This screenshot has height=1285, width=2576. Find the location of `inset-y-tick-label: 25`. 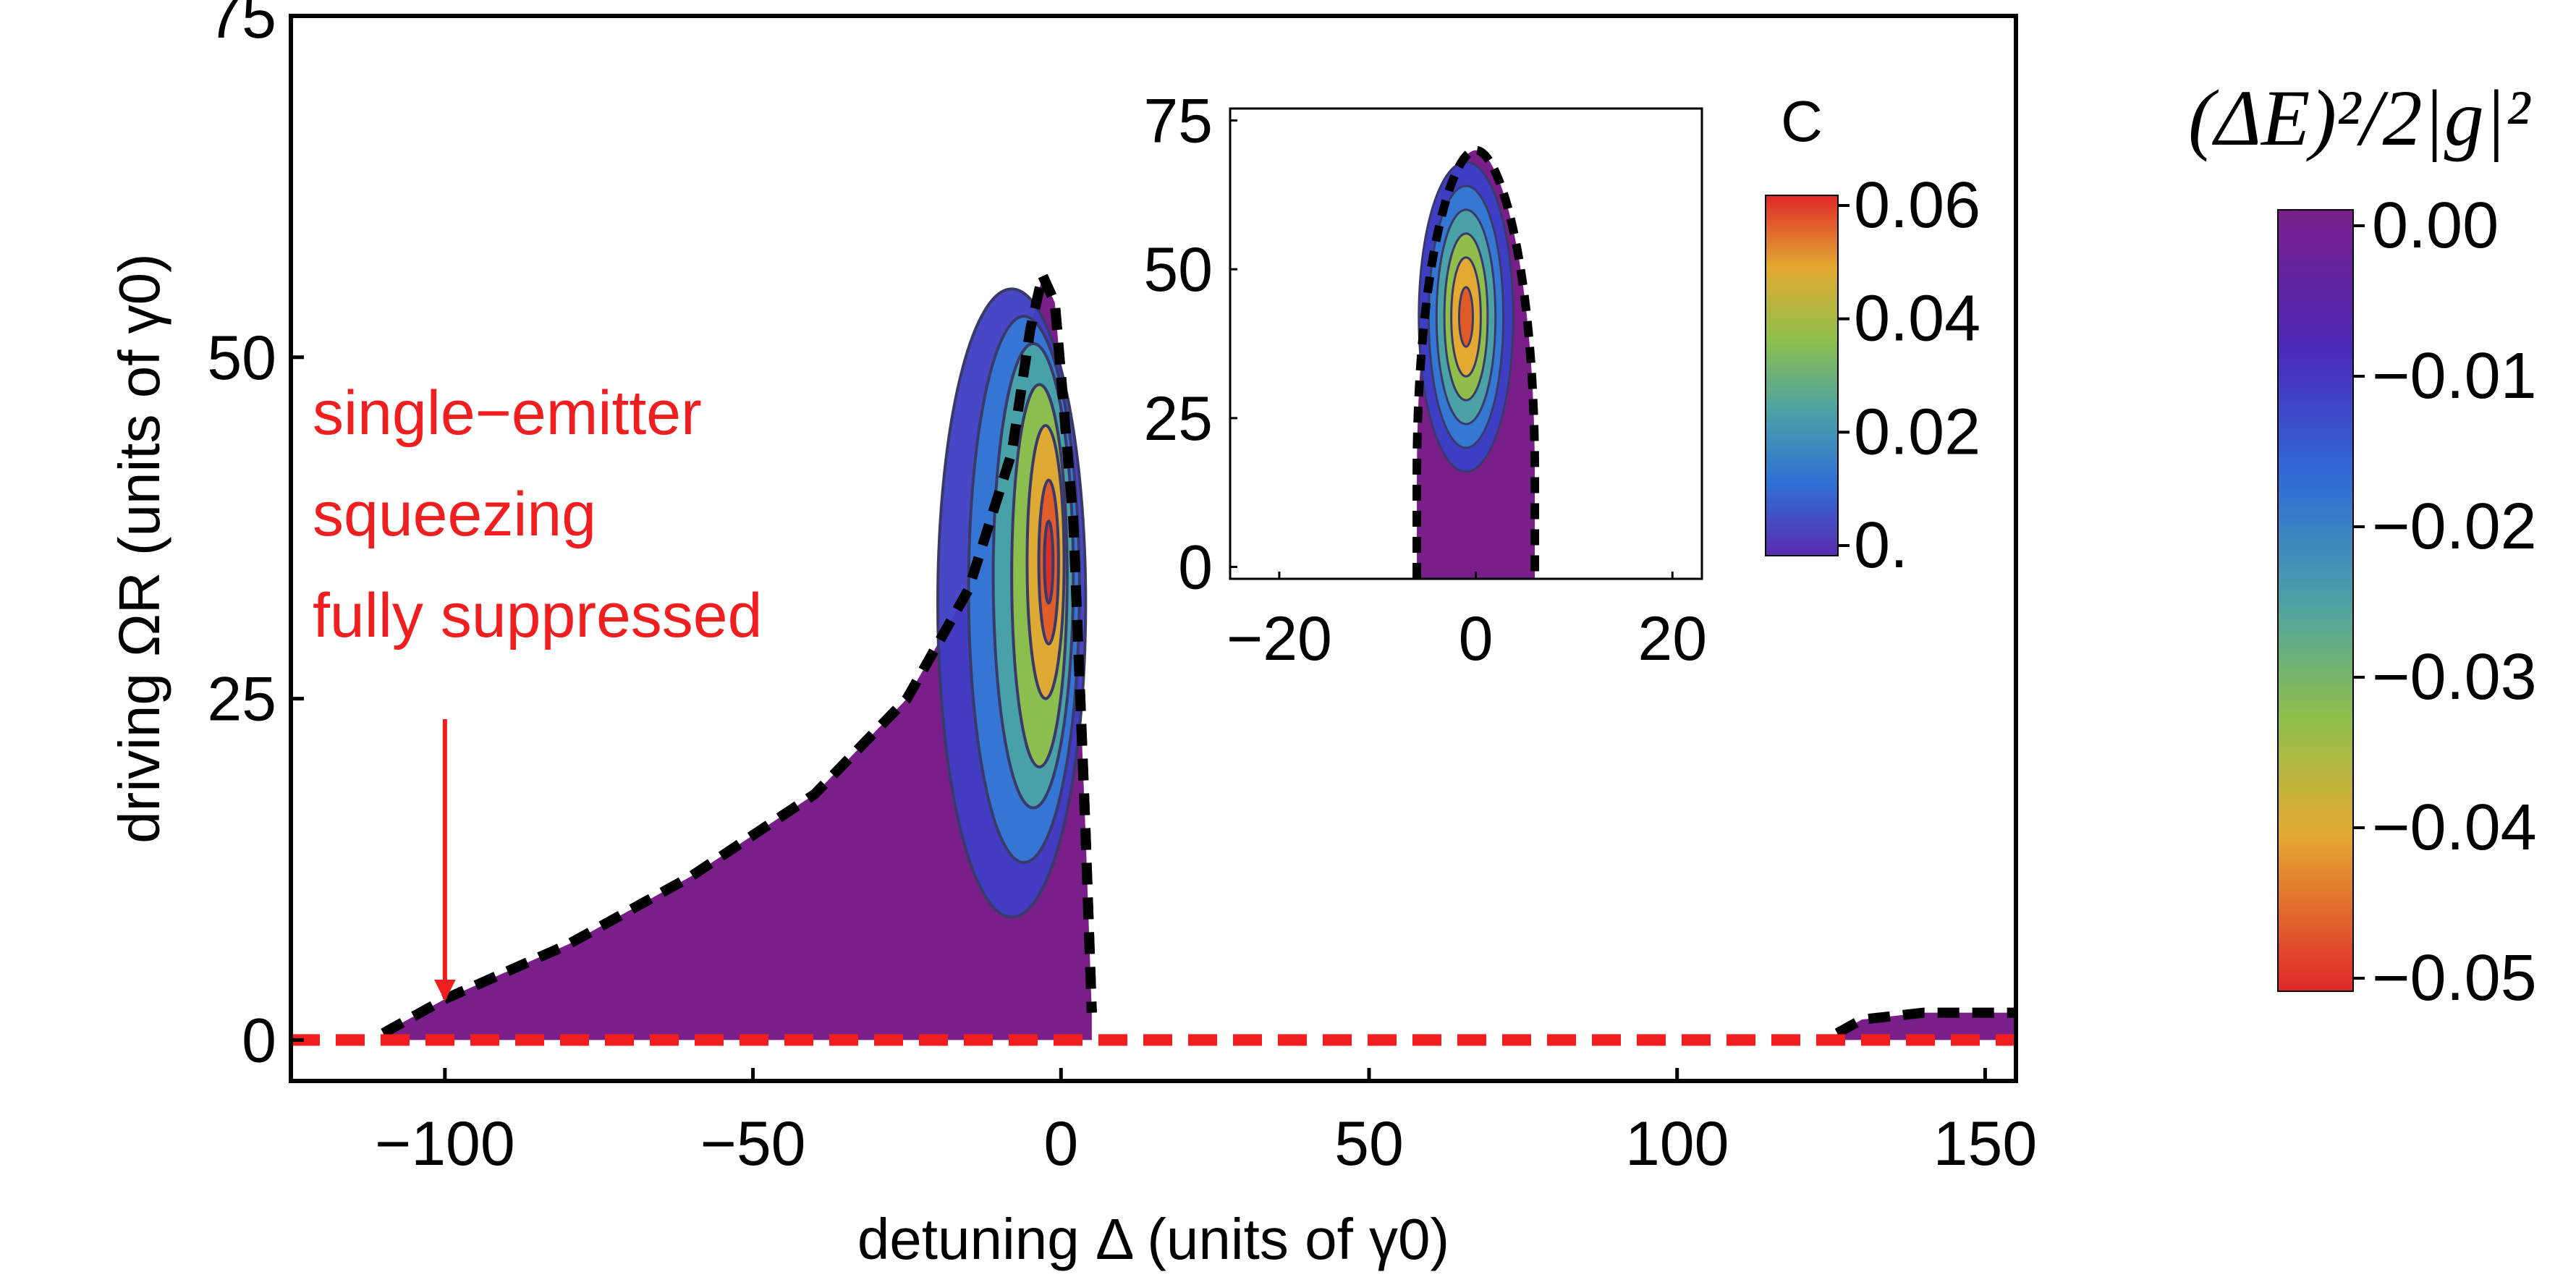

inset-y-tick-label: 25 is located at coordinates (1178, 419).